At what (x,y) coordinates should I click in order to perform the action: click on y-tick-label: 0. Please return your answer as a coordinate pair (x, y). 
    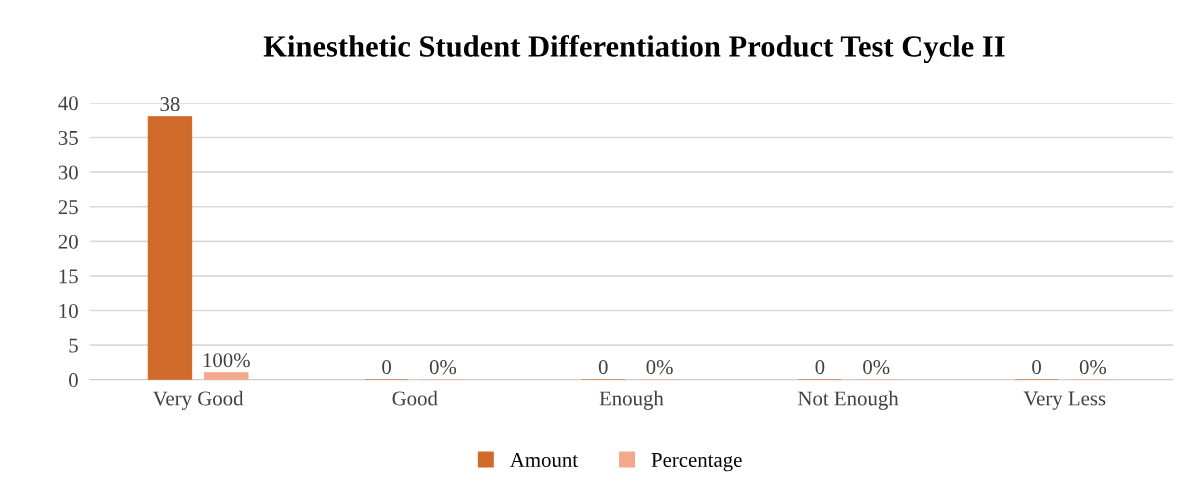
    Looking at the image, I should click on (73, 380).